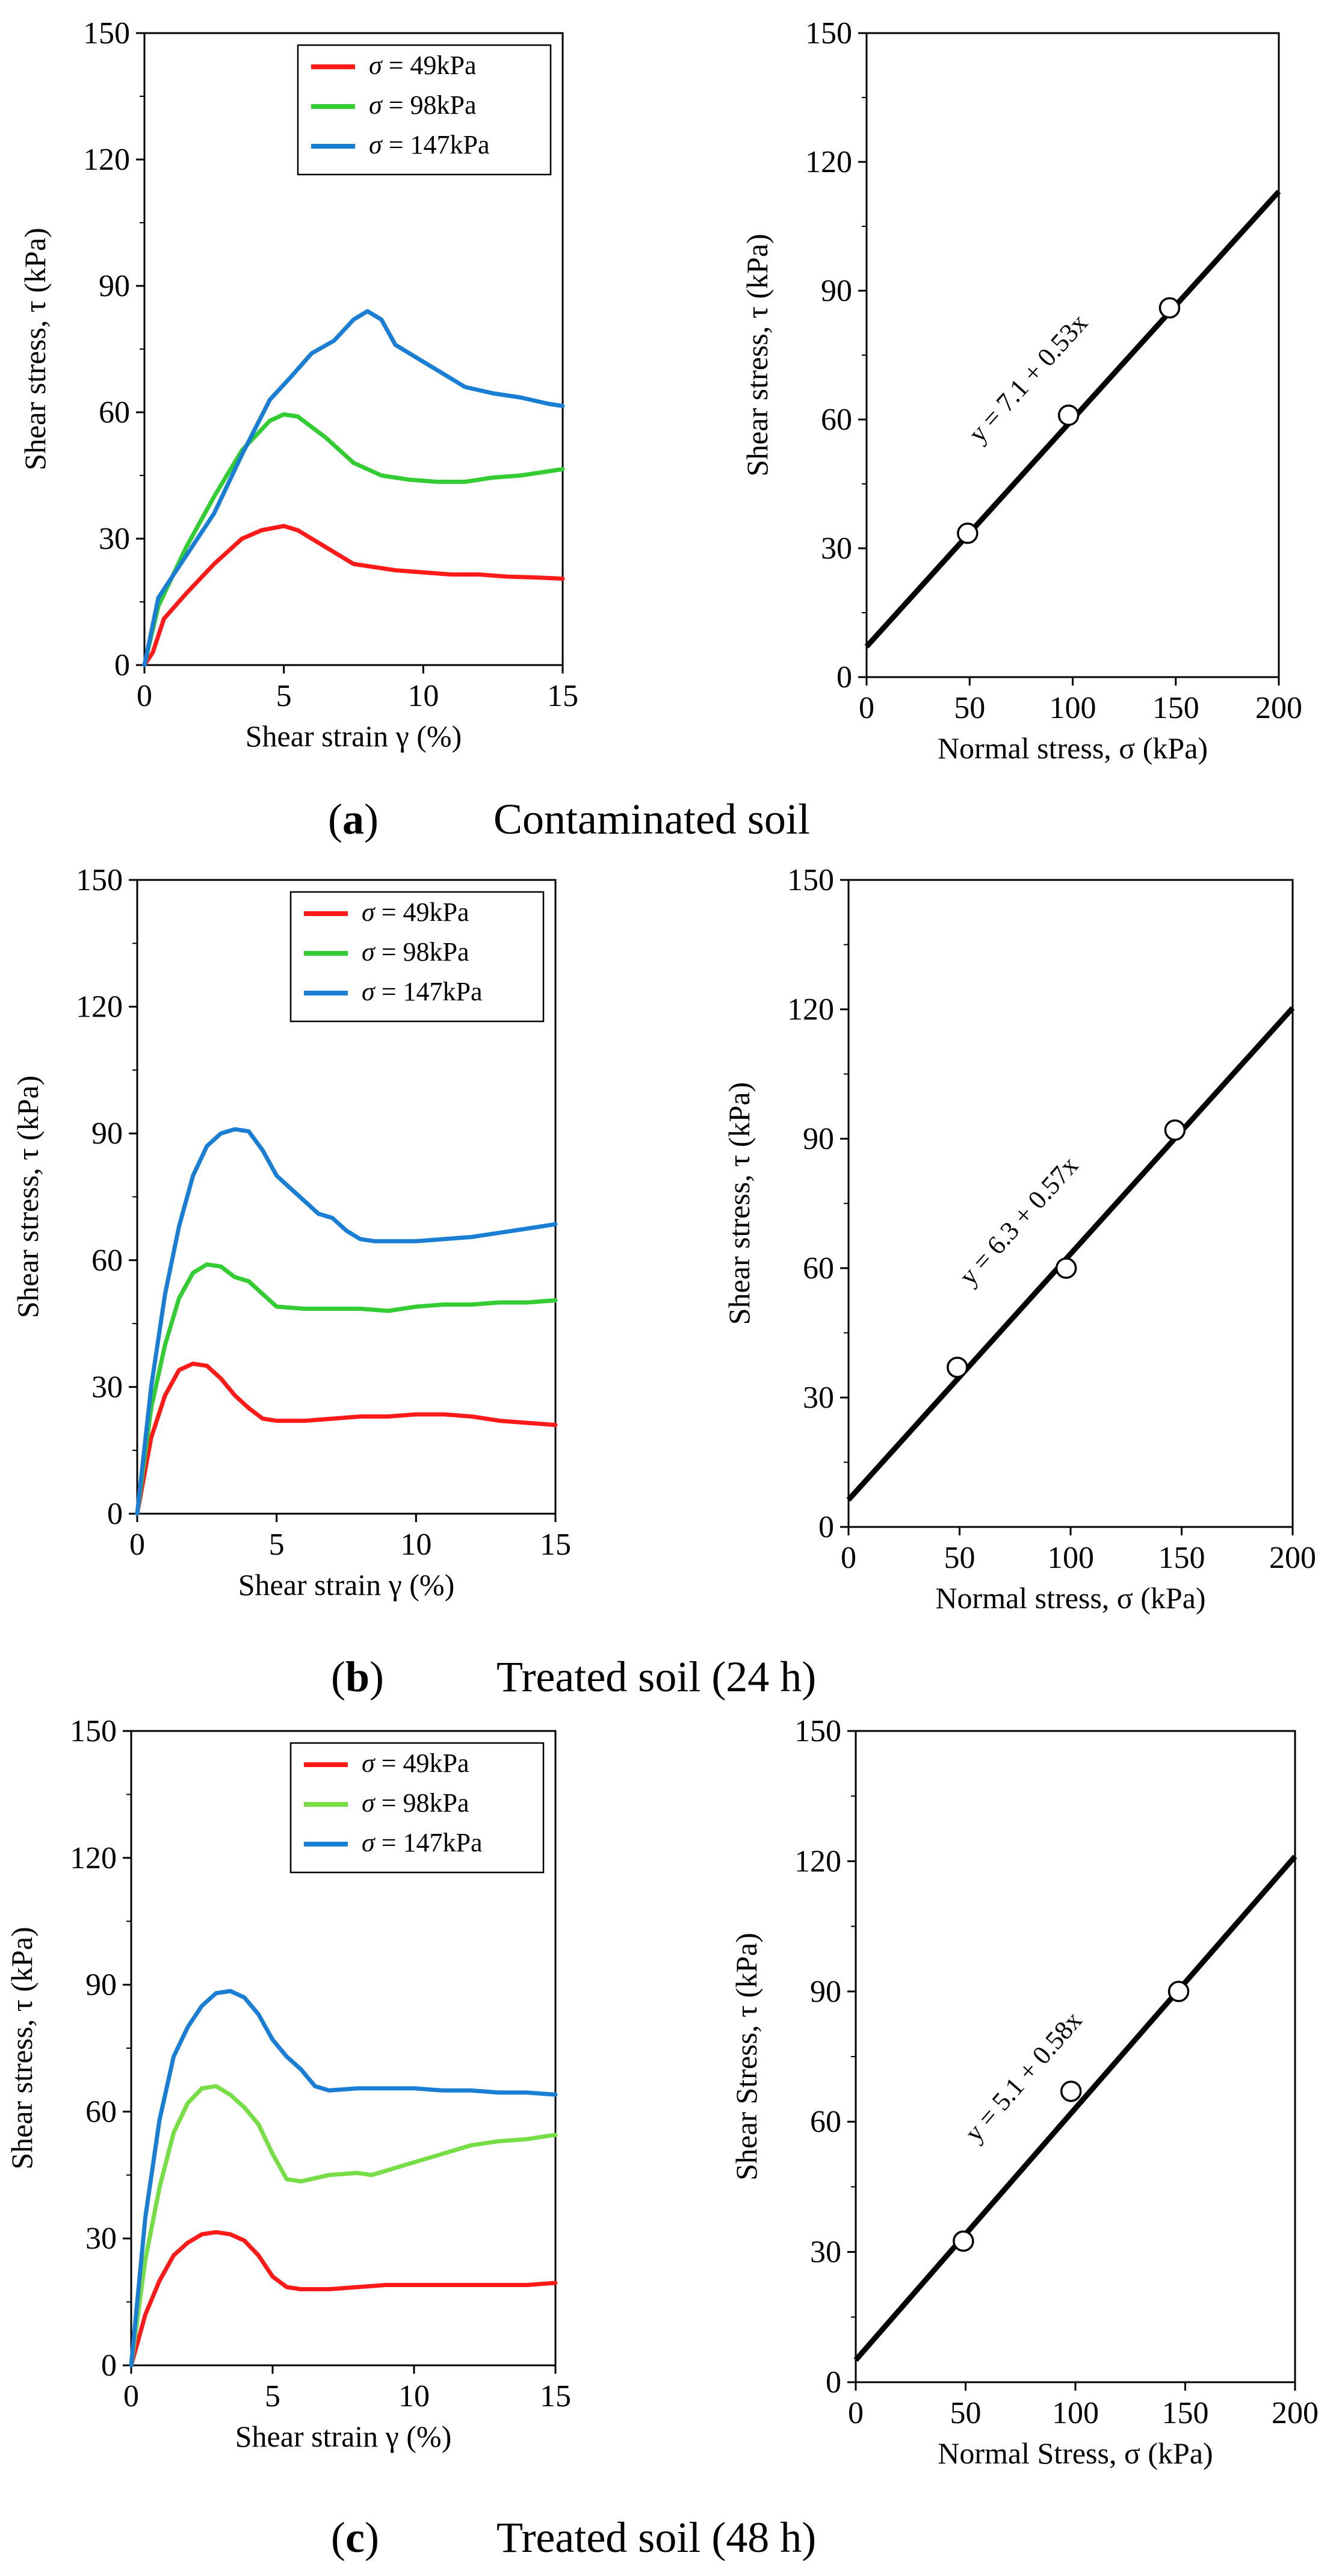 Image resolution: width=1342 pixels, height=2576 pixels. I want to click on x-axis-title: Normal Stress, σ (kPa), so click(1075, 2453).